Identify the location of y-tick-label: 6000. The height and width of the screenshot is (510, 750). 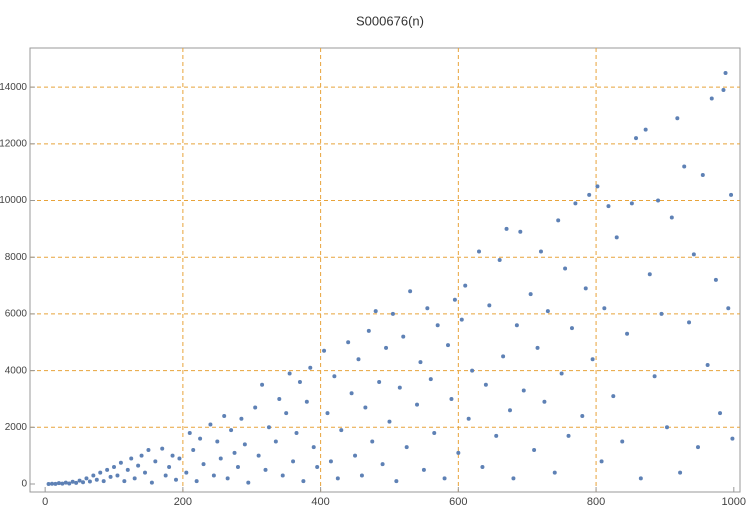
(16, 314).